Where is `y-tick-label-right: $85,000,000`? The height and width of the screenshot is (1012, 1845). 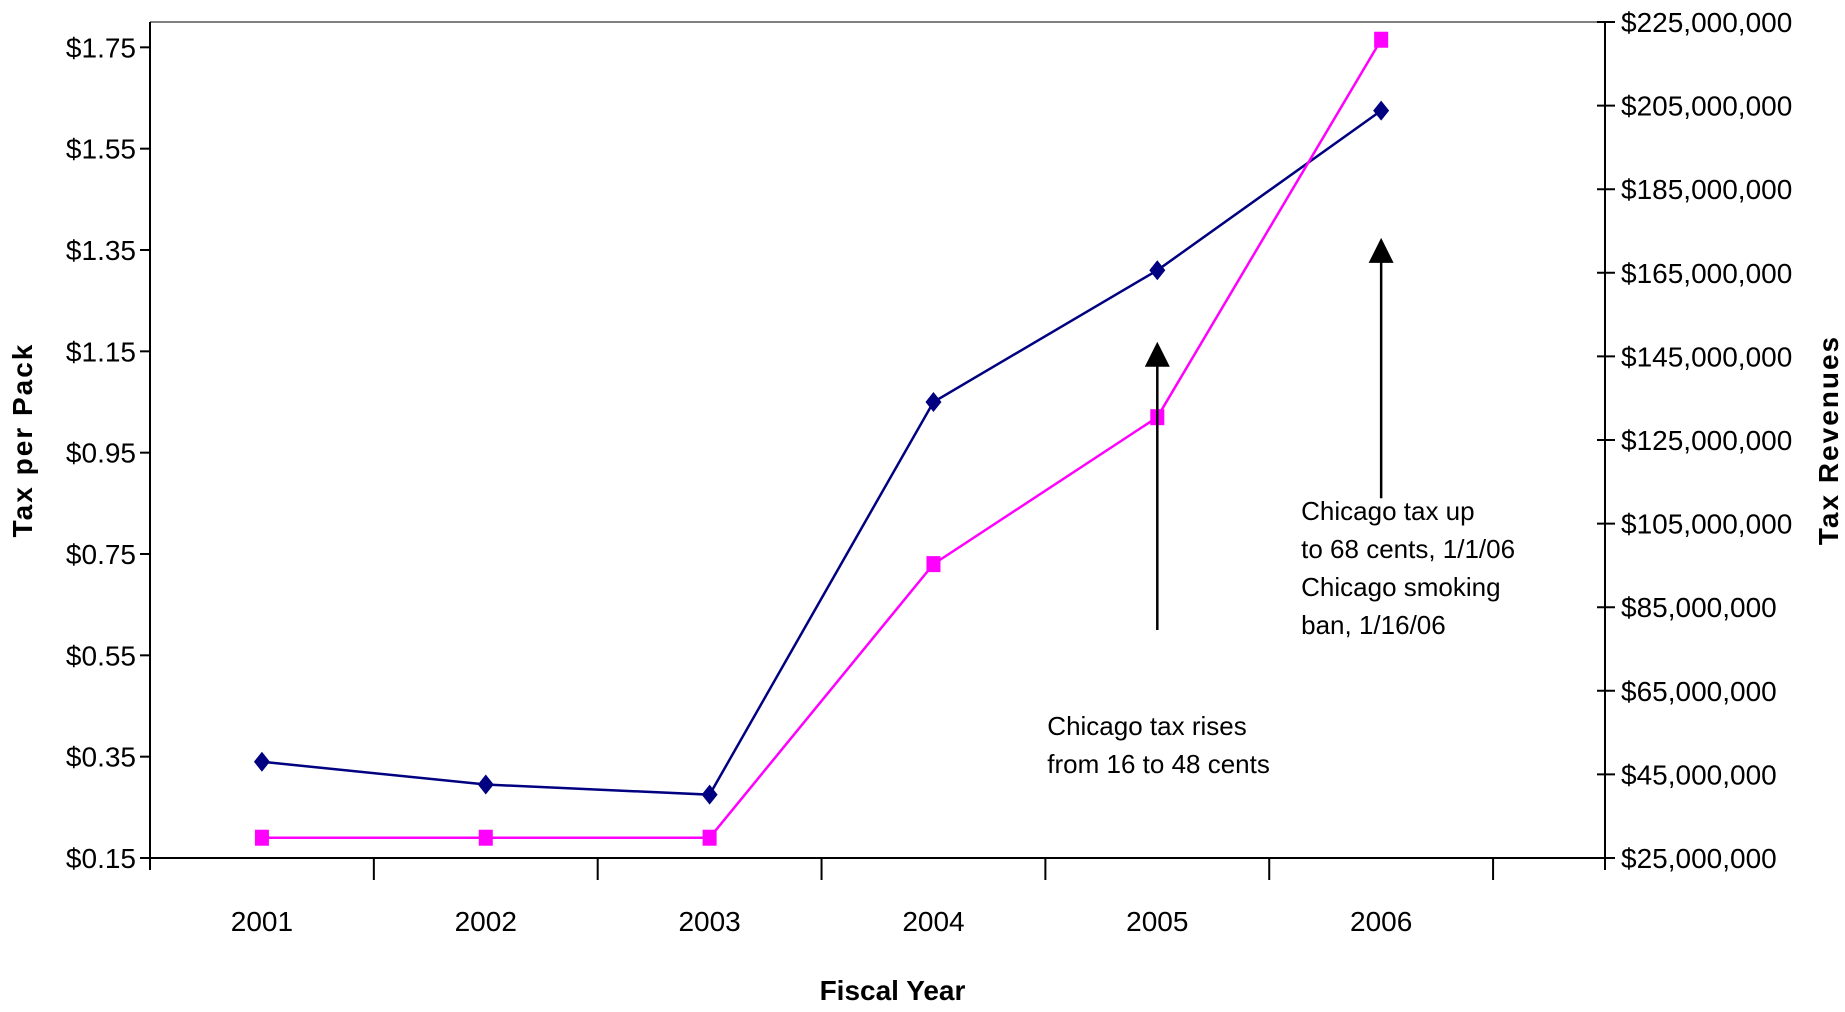 y-tick-label-right: $85,000,000 is located at coordinates (1699, 607).